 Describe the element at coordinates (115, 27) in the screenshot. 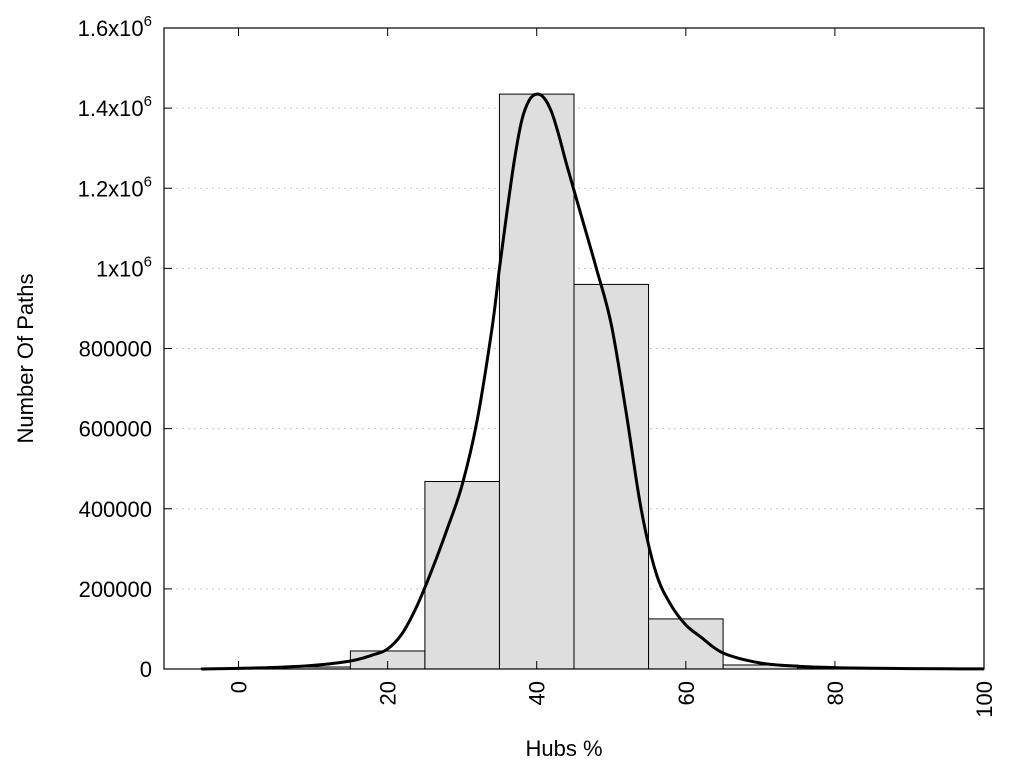

I see `y-tick-label: 1.6x10⁶` at that location.